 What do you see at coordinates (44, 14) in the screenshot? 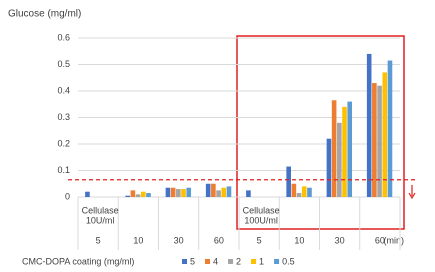
I see `y-axis-label: Glucose (mg/ml)` at bounding box center [44, 14].